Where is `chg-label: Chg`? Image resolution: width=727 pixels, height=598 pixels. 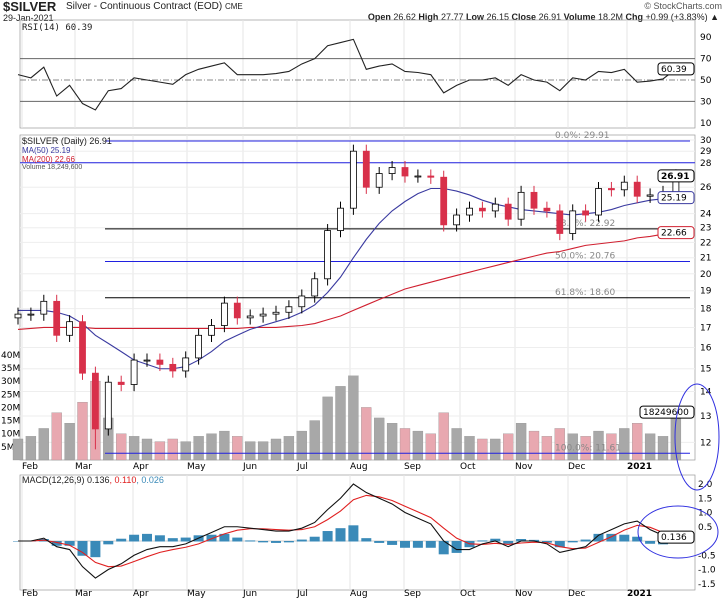
chg-label: Chg is located at coordinates (634, 17).